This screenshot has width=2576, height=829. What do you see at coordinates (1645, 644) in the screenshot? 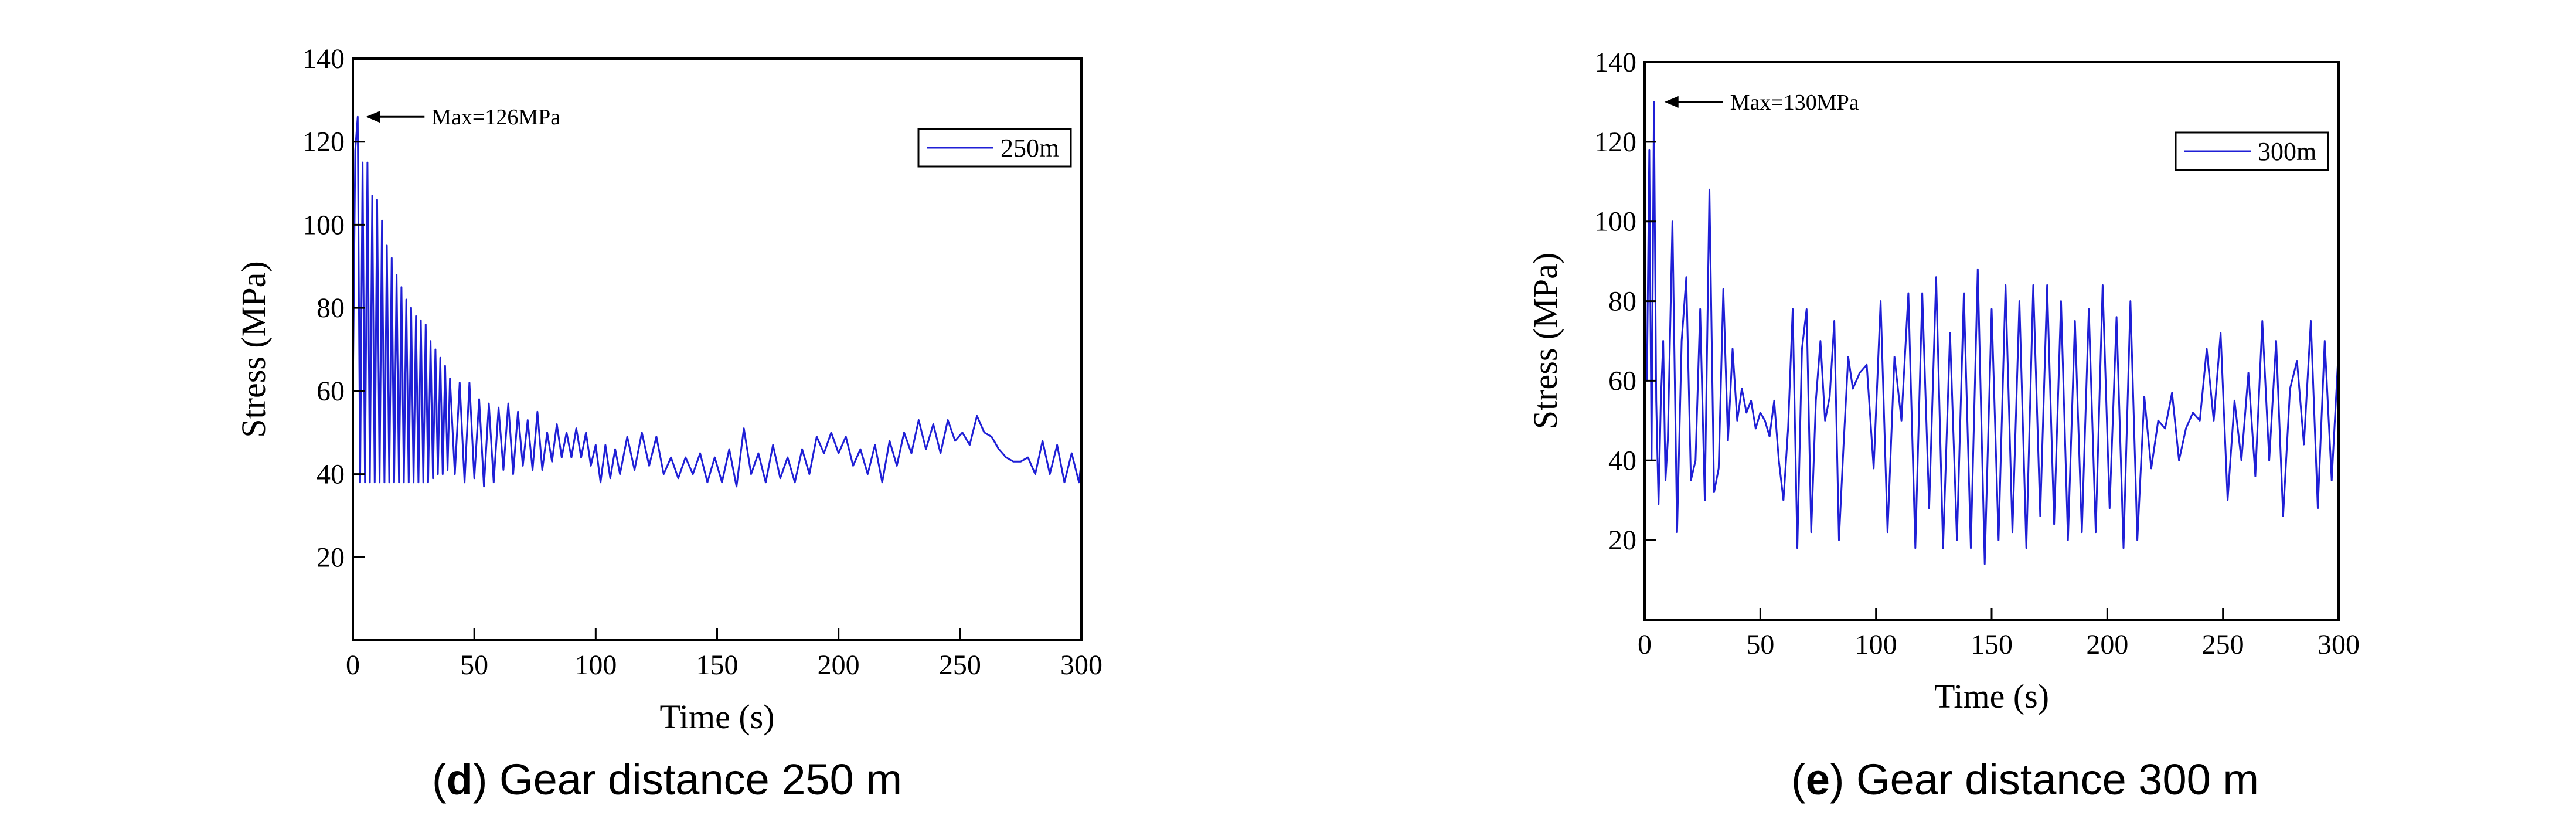
I see `x-tick-label-e: 0` at bounding box center [1645, 644].